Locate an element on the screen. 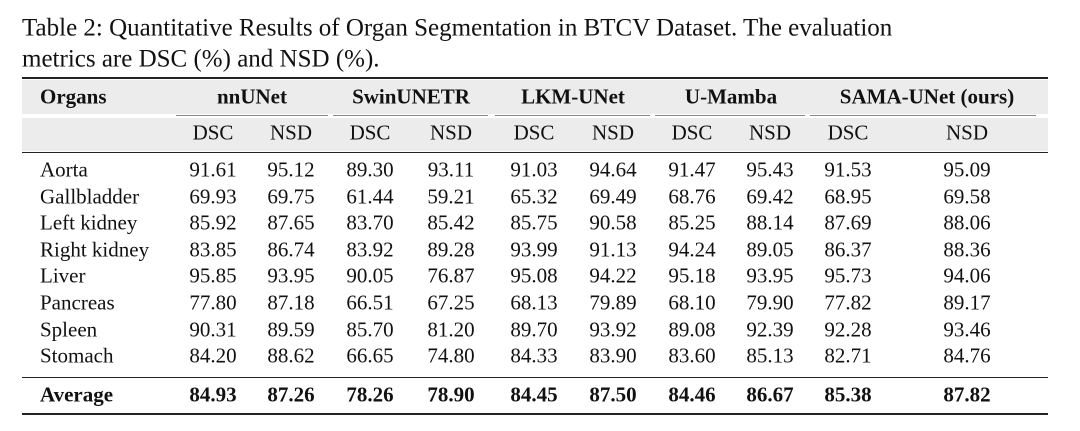 The image size is (1080, 431). subheader-band is located at coordinates (535, 134).